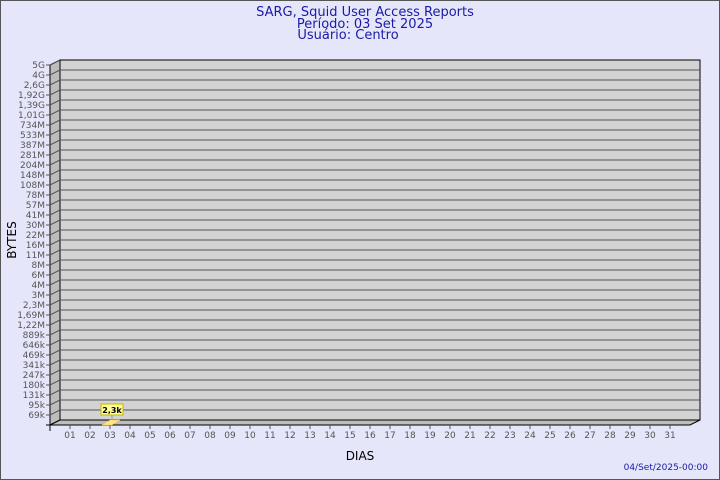 The image size is (720, 480). Describe the element at coordinates (34, 356) in the screenshot. I see `y-tick-label: 469k` at that location.